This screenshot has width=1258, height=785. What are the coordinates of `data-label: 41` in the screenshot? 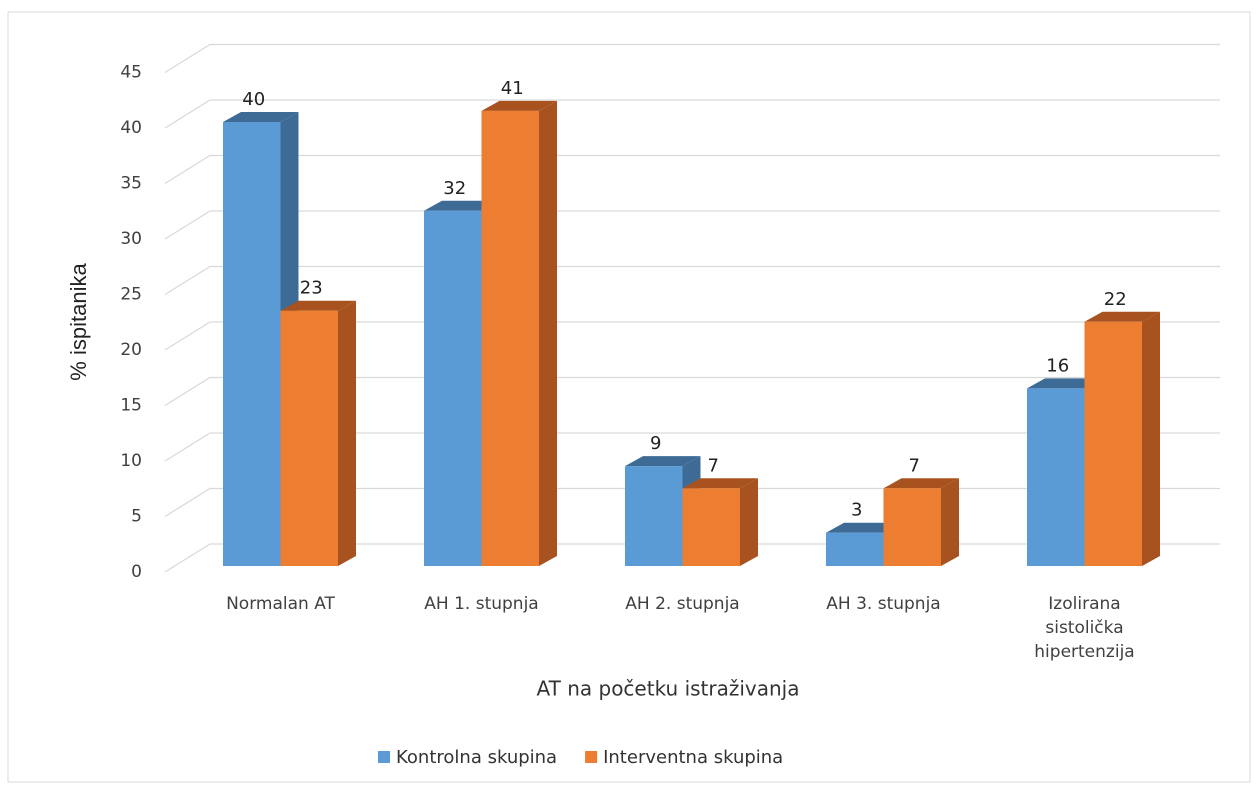 It's located at (512, 88).